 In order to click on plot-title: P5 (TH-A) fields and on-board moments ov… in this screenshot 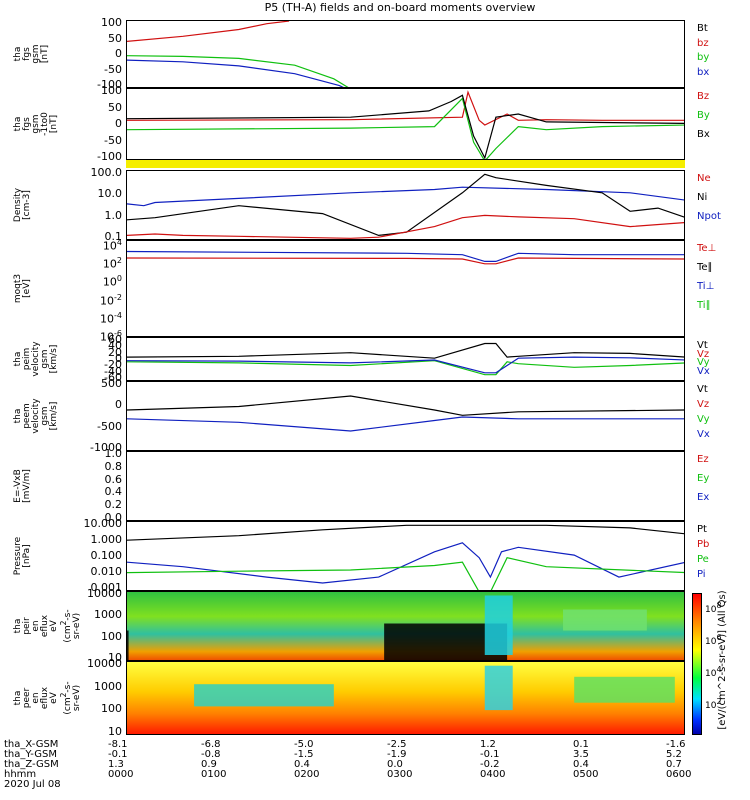, I will do `click(400, 7)`.